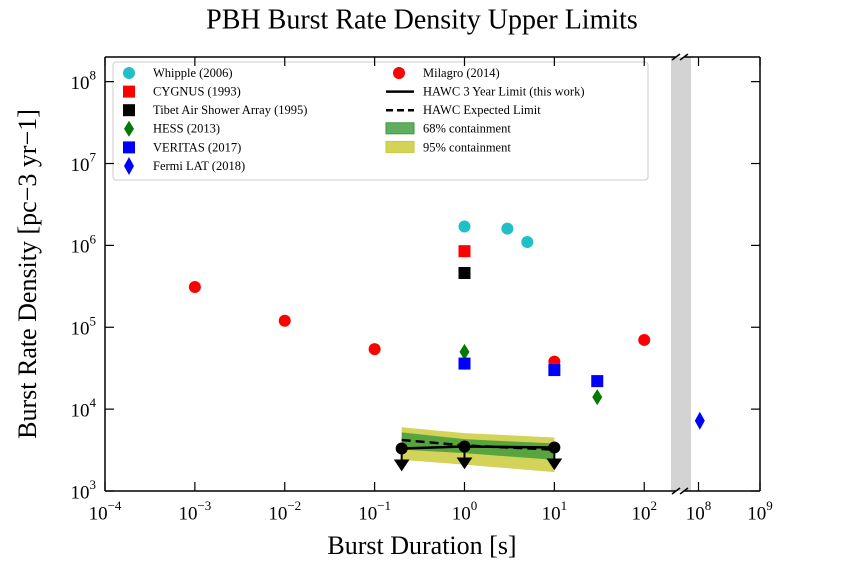  I want to click on legend-label: HESS (2013), so click(186, 129).